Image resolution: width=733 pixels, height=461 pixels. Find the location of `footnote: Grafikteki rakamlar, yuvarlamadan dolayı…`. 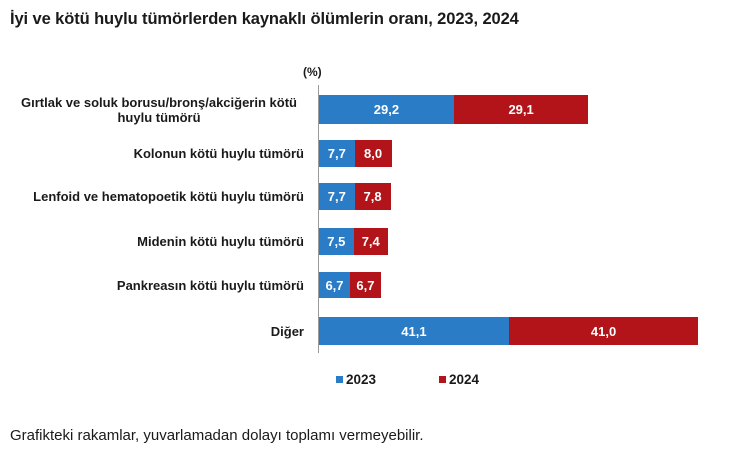

footnote: Grafikteki rakamlar, yuvarlamadan dolayı… is located at coordinates (217, 435).